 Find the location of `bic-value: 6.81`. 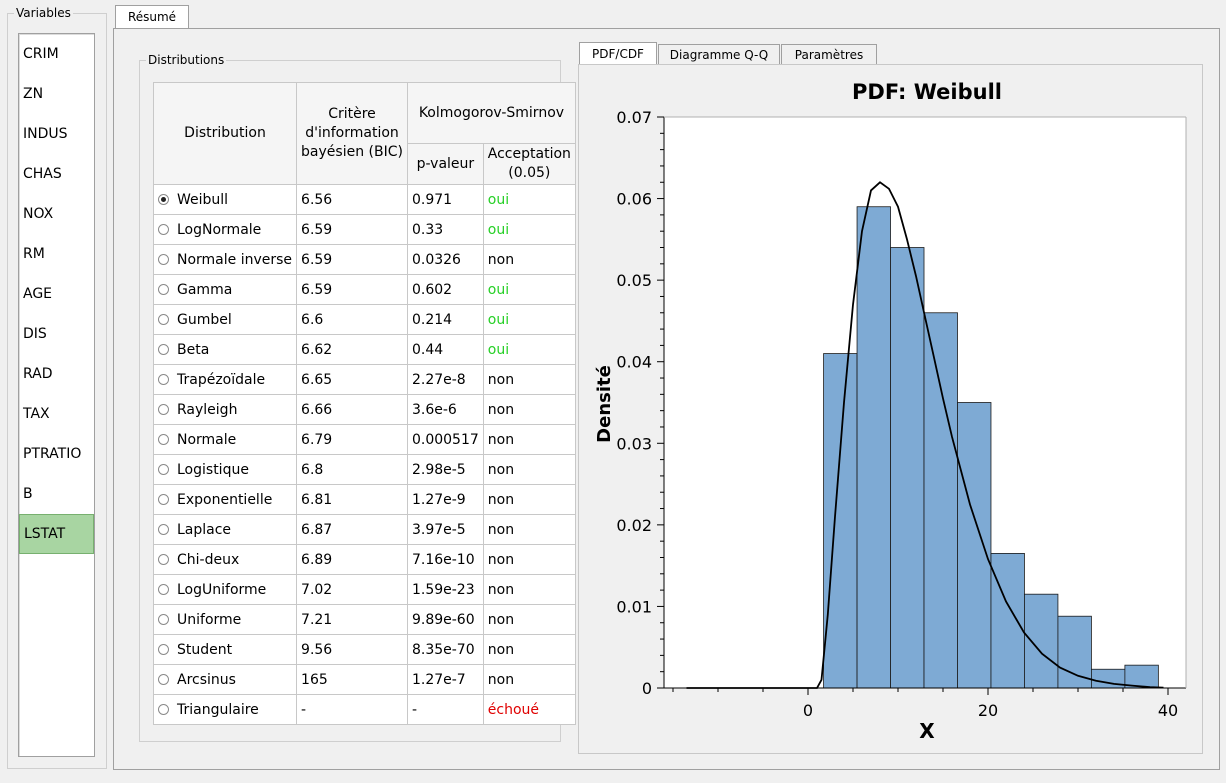

bic-value: 6.81 is located at coordinates (352, 499).